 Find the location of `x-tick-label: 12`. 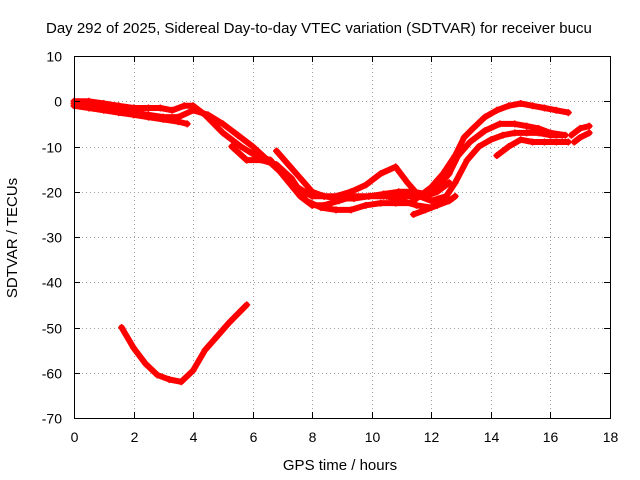

x-tick-label: 12 is located at coordinates (432, 437).